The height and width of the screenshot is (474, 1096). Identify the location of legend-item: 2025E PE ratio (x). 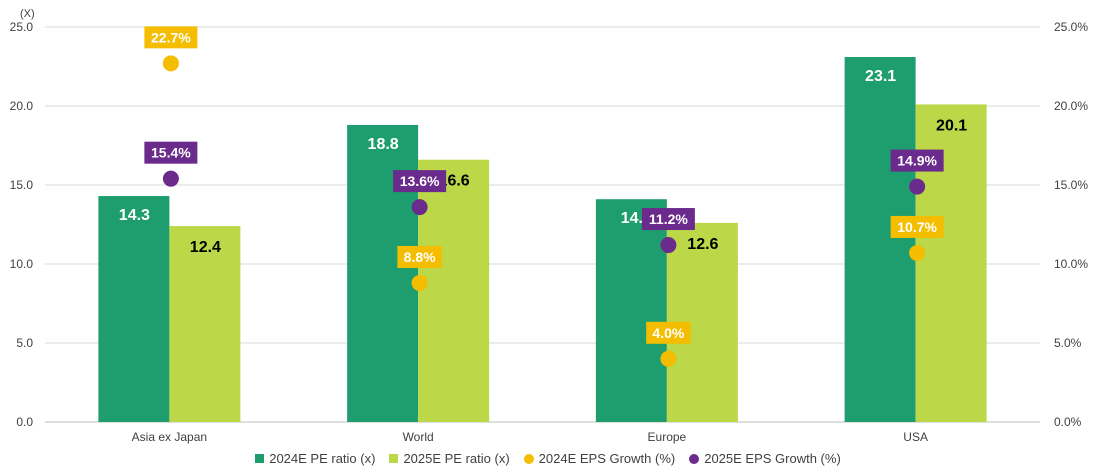
(449, 458).